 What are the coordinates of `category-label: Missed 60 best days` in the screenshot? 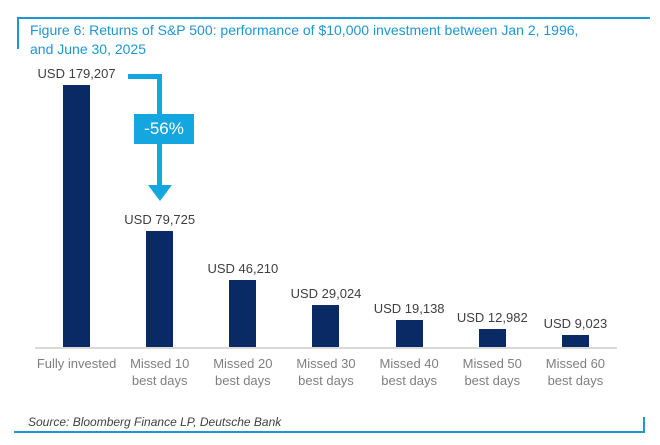 It's located at (575, 372).